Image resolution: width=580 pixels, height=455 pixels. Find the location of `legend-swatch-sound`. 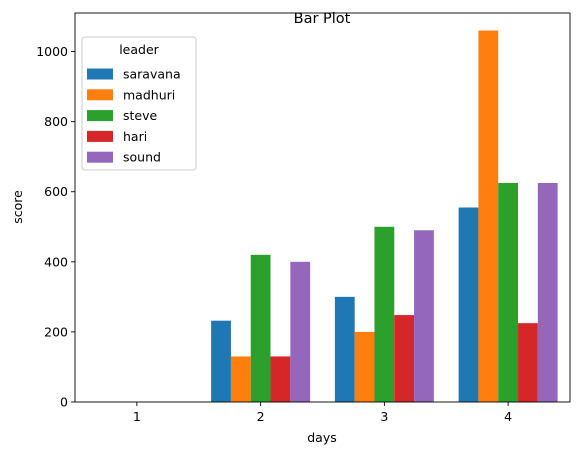

legend-swatch-sound is located at coordinates (100, 157).